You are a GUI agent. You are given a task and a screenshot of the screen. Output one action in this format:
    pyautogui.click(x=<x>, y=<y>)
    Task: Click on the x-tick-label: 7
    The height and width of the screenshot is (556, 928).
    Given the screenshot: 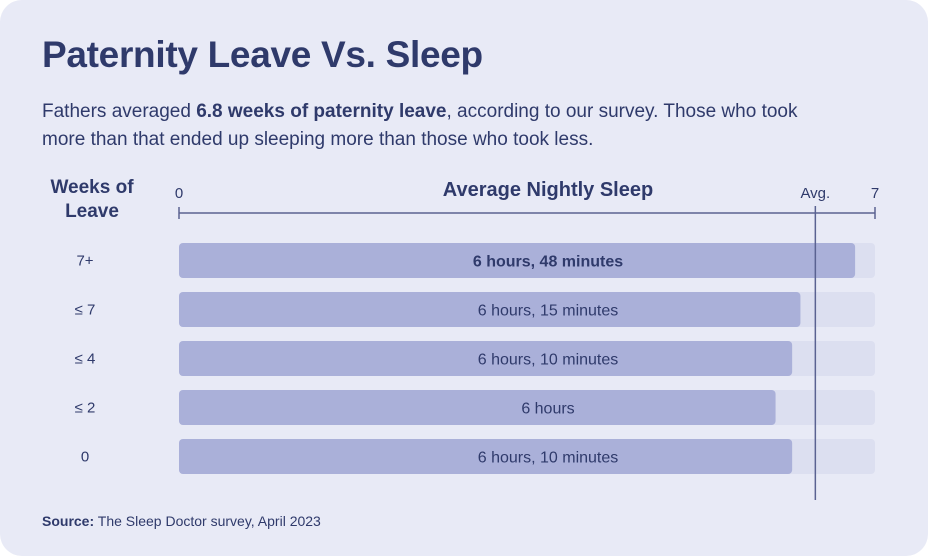 What is the action you would take?
    pyautogui.click(x=875, y=193)
    